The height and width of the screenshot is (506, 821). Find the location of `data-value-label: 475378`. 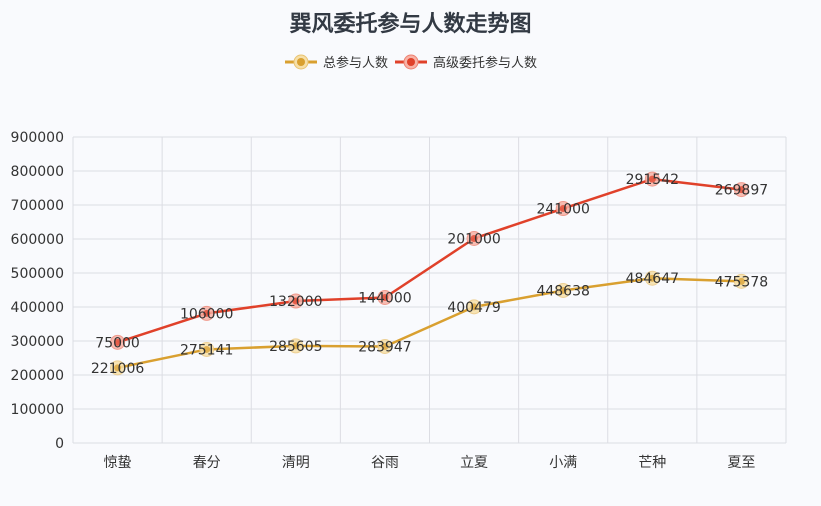

data-value-label: 475378 is located at coordinates (741, 282).